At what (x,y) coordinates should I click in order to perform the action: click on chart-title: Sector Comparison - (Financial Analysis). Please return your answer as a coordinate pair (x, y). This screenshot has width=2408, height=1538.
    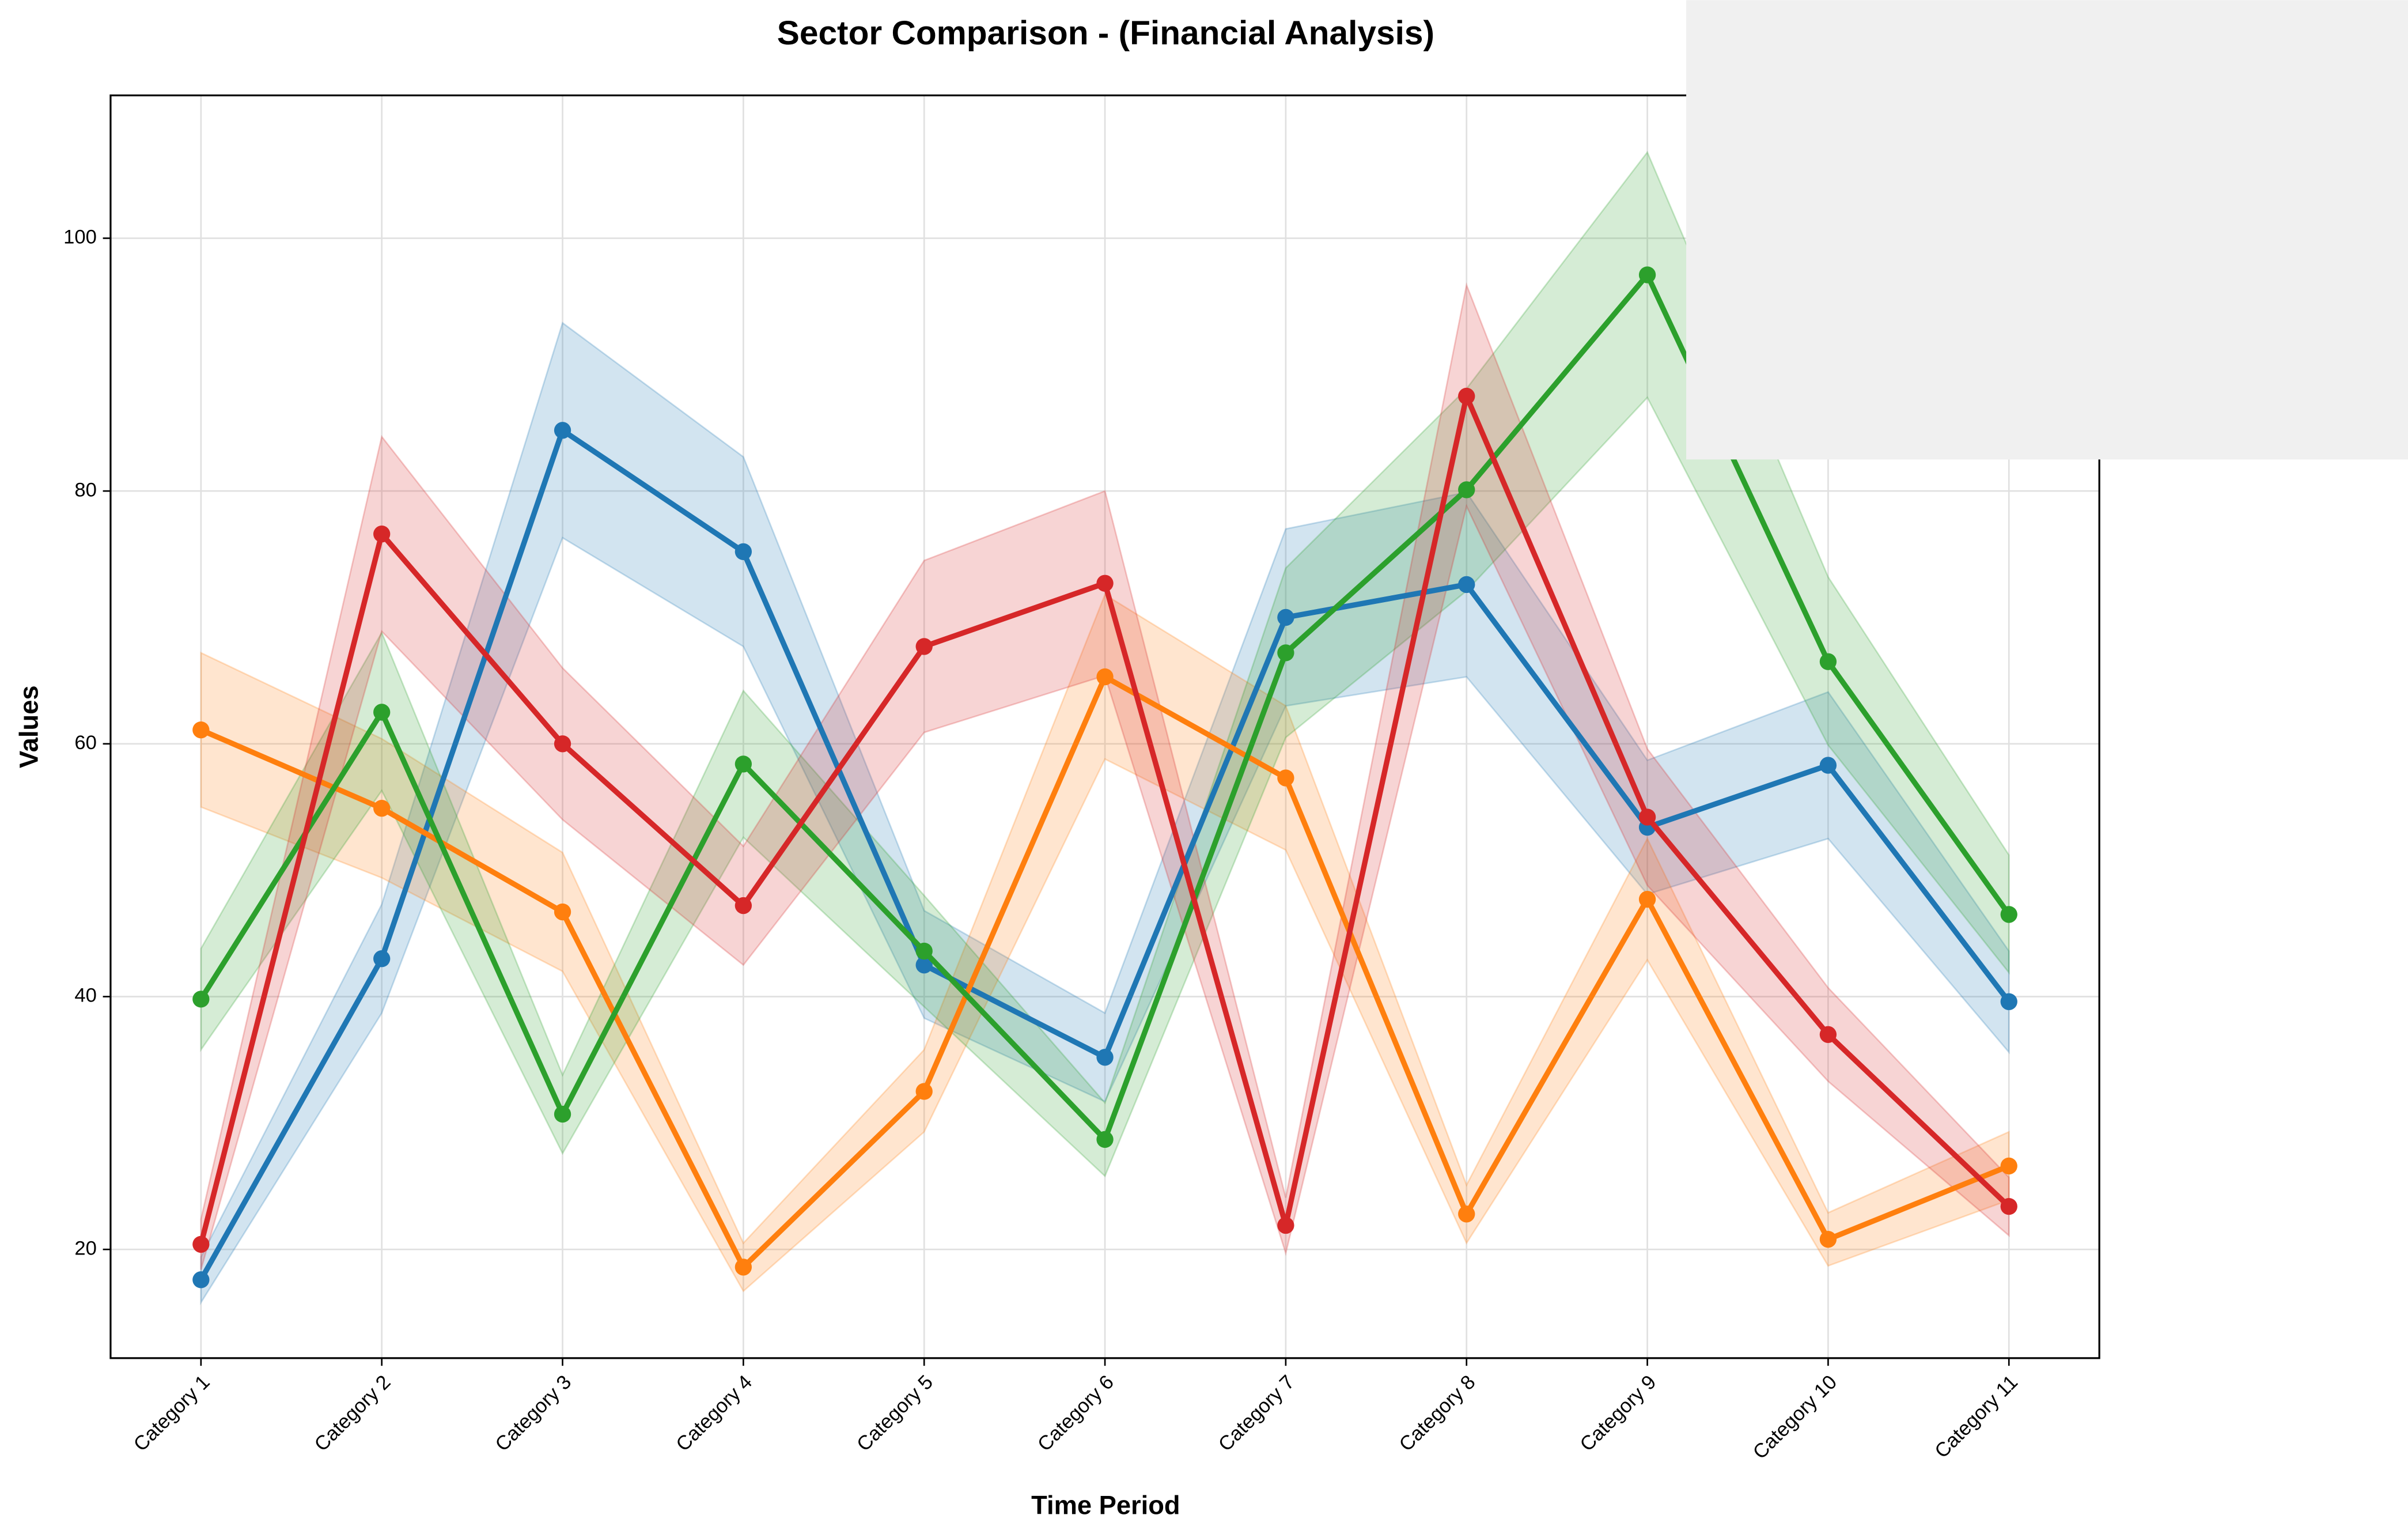
    Looking at the image, I should click on (1105, 33).